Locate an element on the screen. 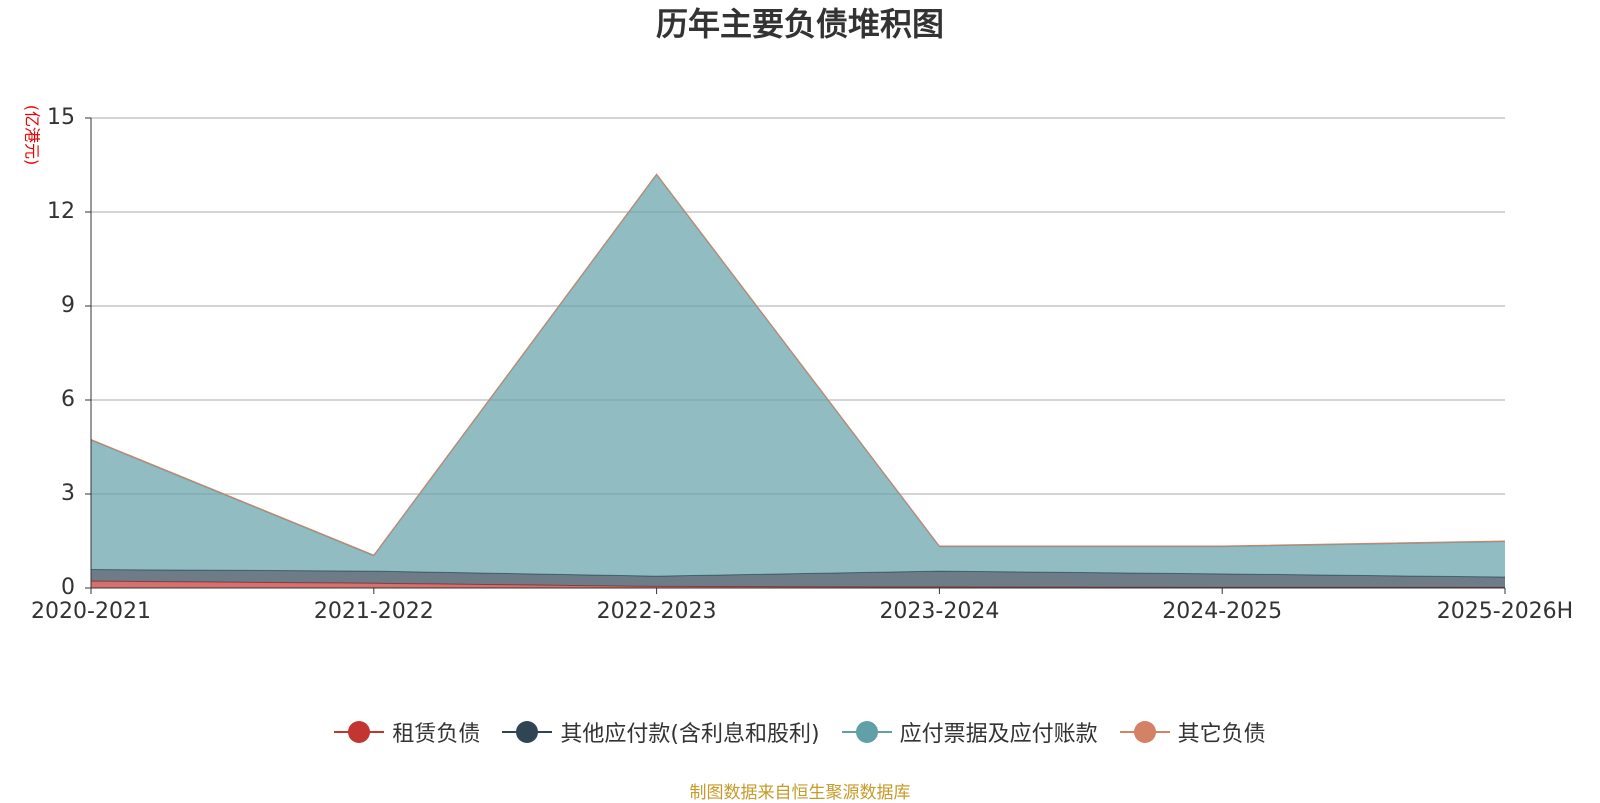 The image size is (1600, 803). y-tick-label: 12 is located at coordinates (61, 211).